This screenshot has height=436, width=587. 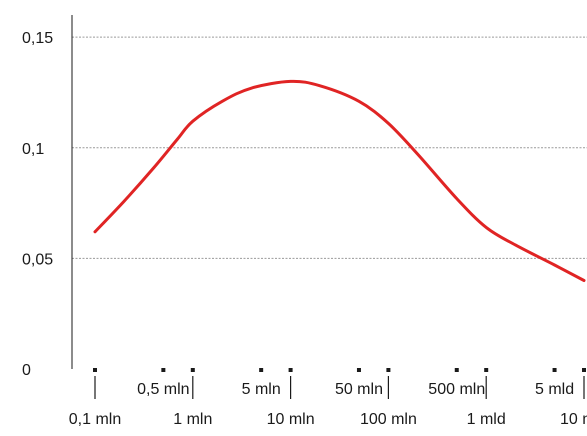 What do you see at coordinates (95, 419) in the screenshot?
I see `x-tick-label-lower: 0,1 mln` at bounding box center [95, 419].